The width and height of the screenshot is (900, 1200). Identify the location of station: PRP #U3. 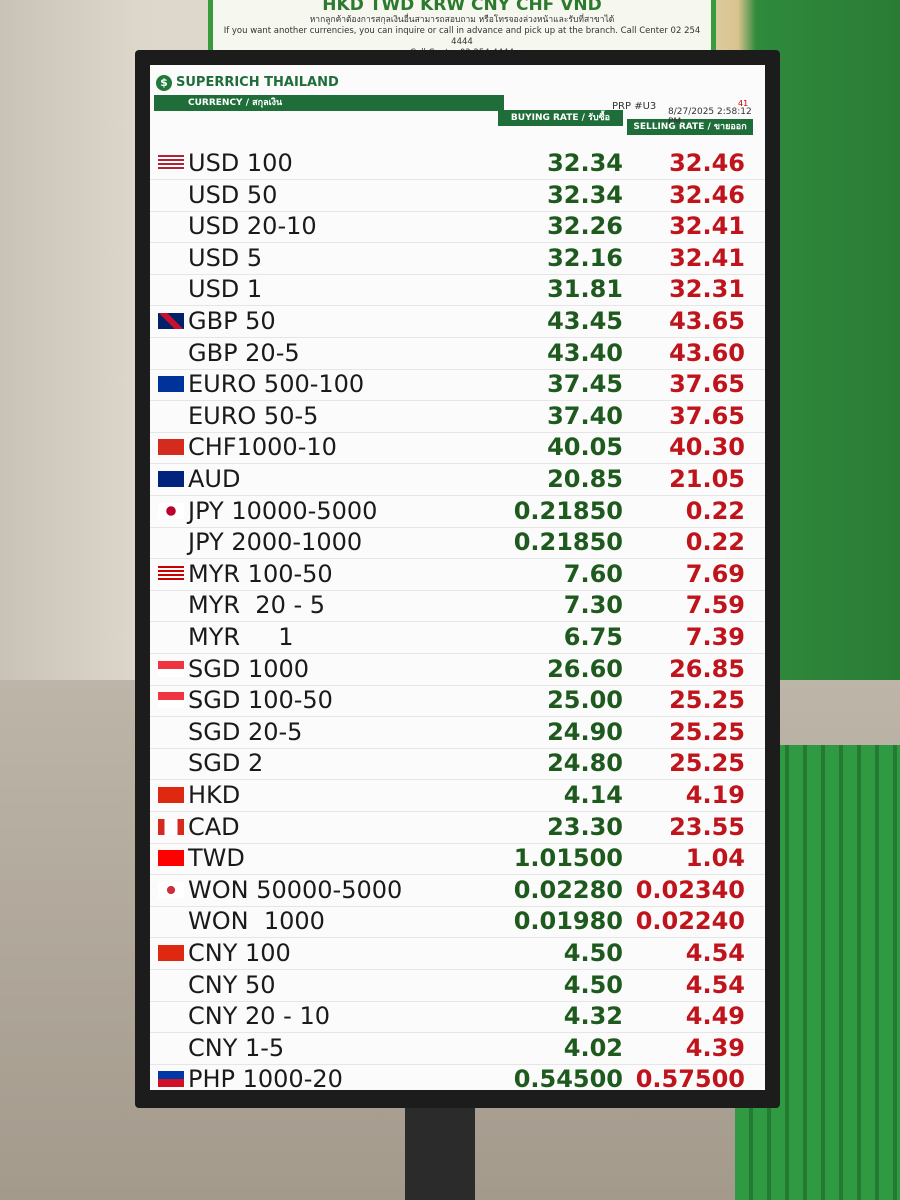
(634, 106).